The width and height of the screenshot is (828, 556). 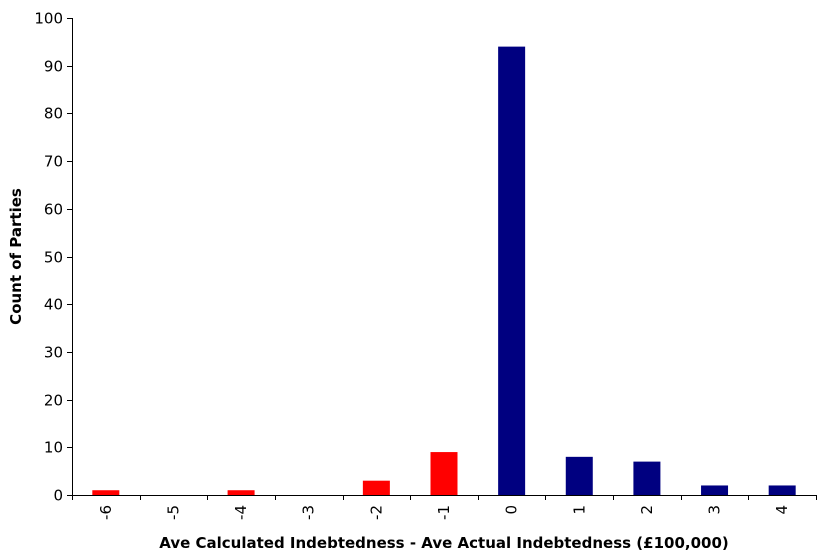 I want to click on x-tick-label: 0, so click(x=512, y=510).